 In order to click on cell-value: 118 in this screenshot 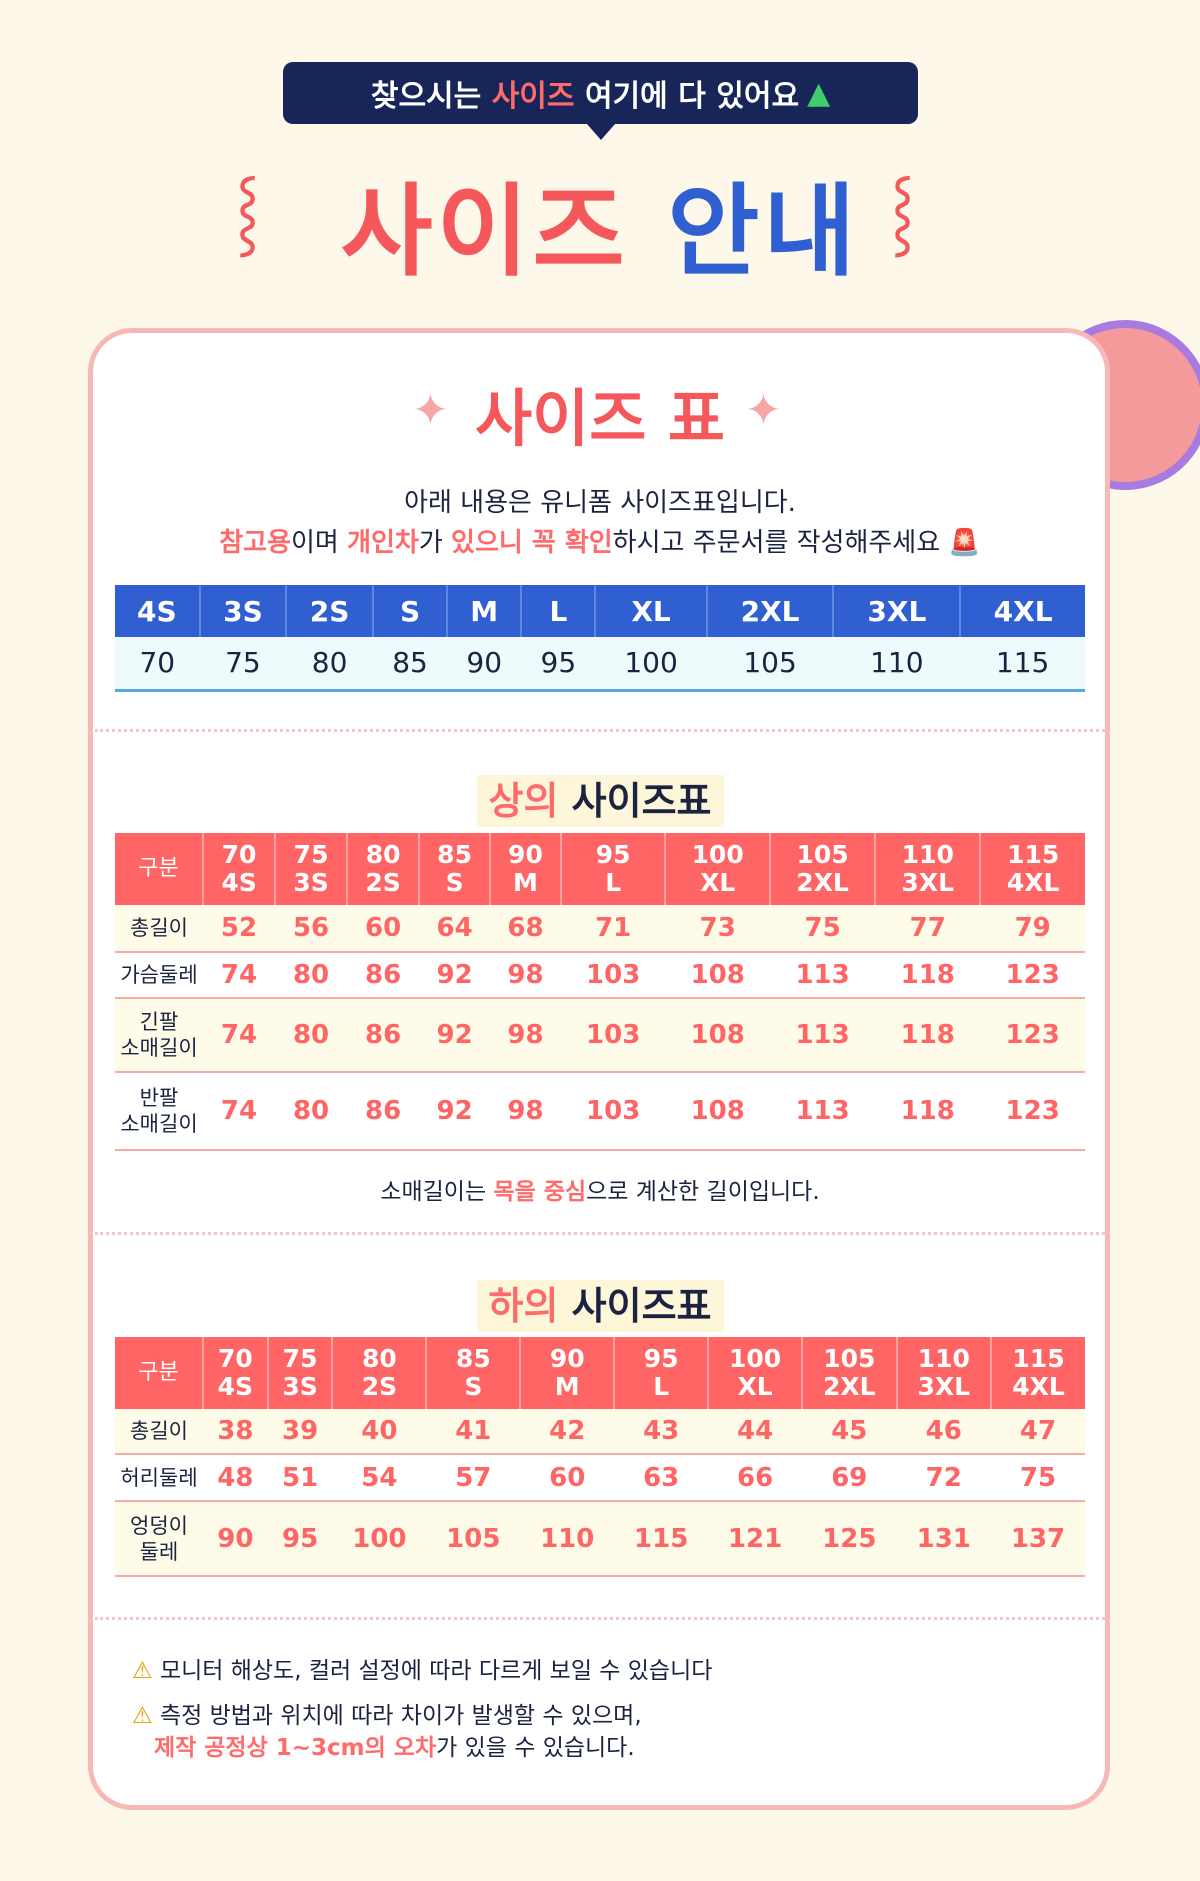, I will do `click(928, 1111)`.